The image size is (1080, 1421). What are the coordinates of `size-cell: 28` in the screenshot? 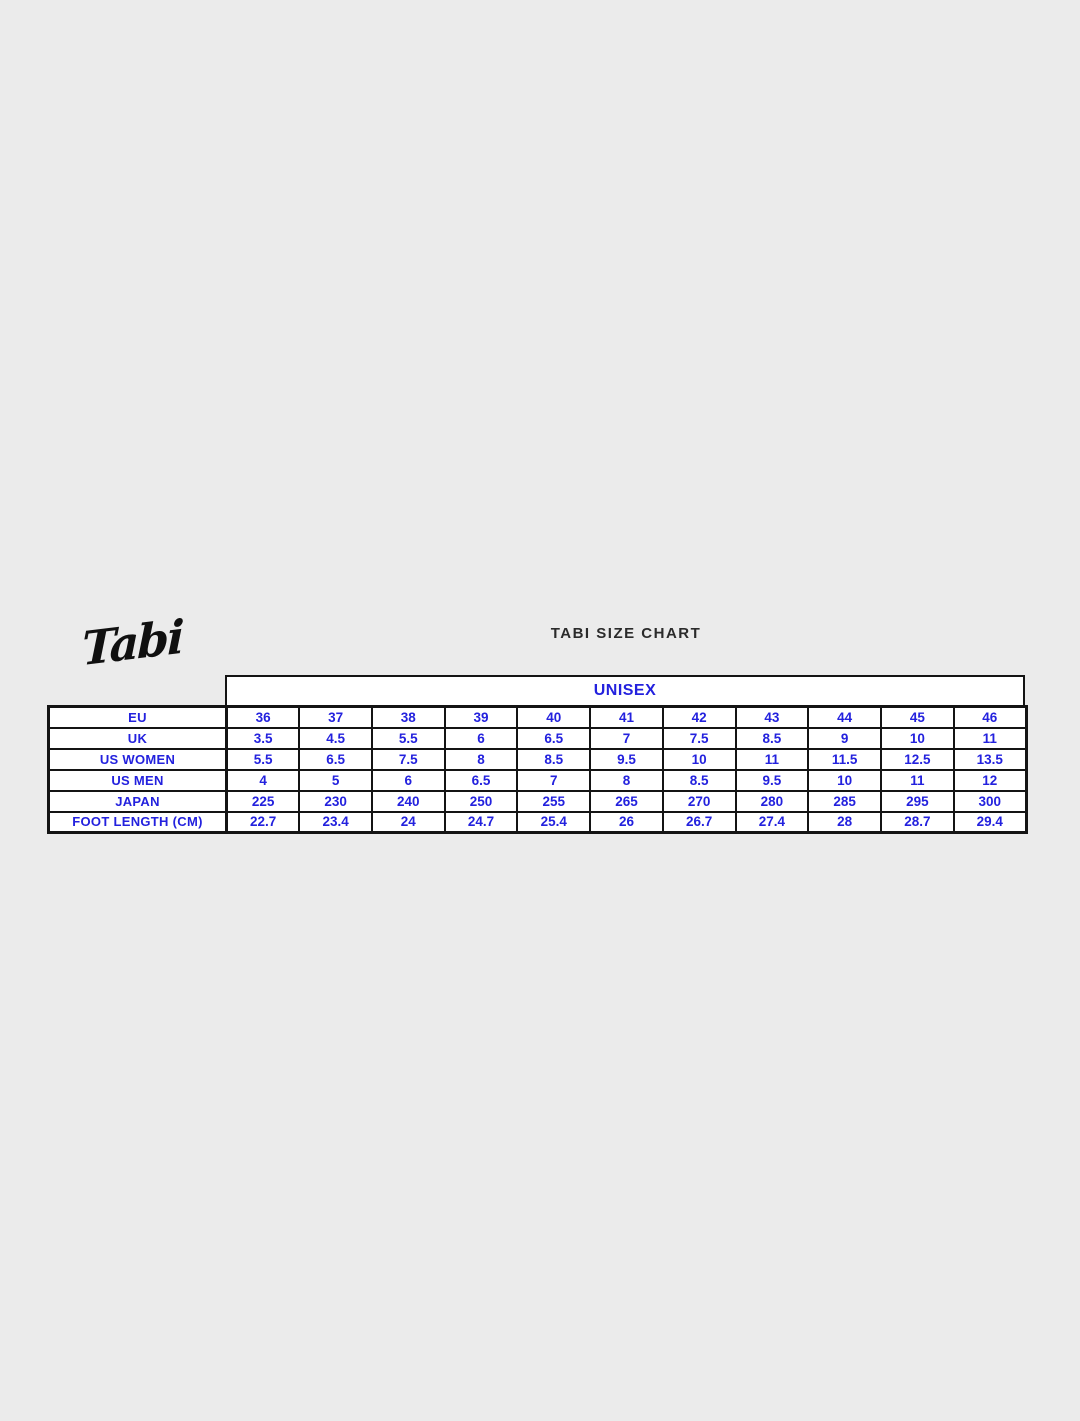 It's located at (844, 822).